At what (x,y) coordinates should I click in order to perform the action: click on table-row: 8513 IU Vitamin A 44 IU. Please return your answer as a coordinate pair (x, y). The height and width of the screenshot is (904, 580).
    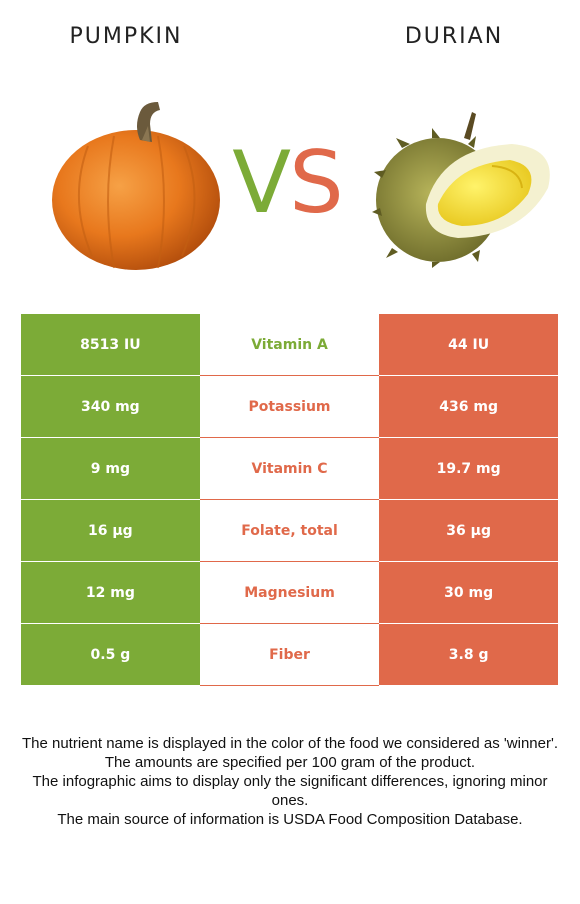
    Looking at the image, I should click on (289, 345).